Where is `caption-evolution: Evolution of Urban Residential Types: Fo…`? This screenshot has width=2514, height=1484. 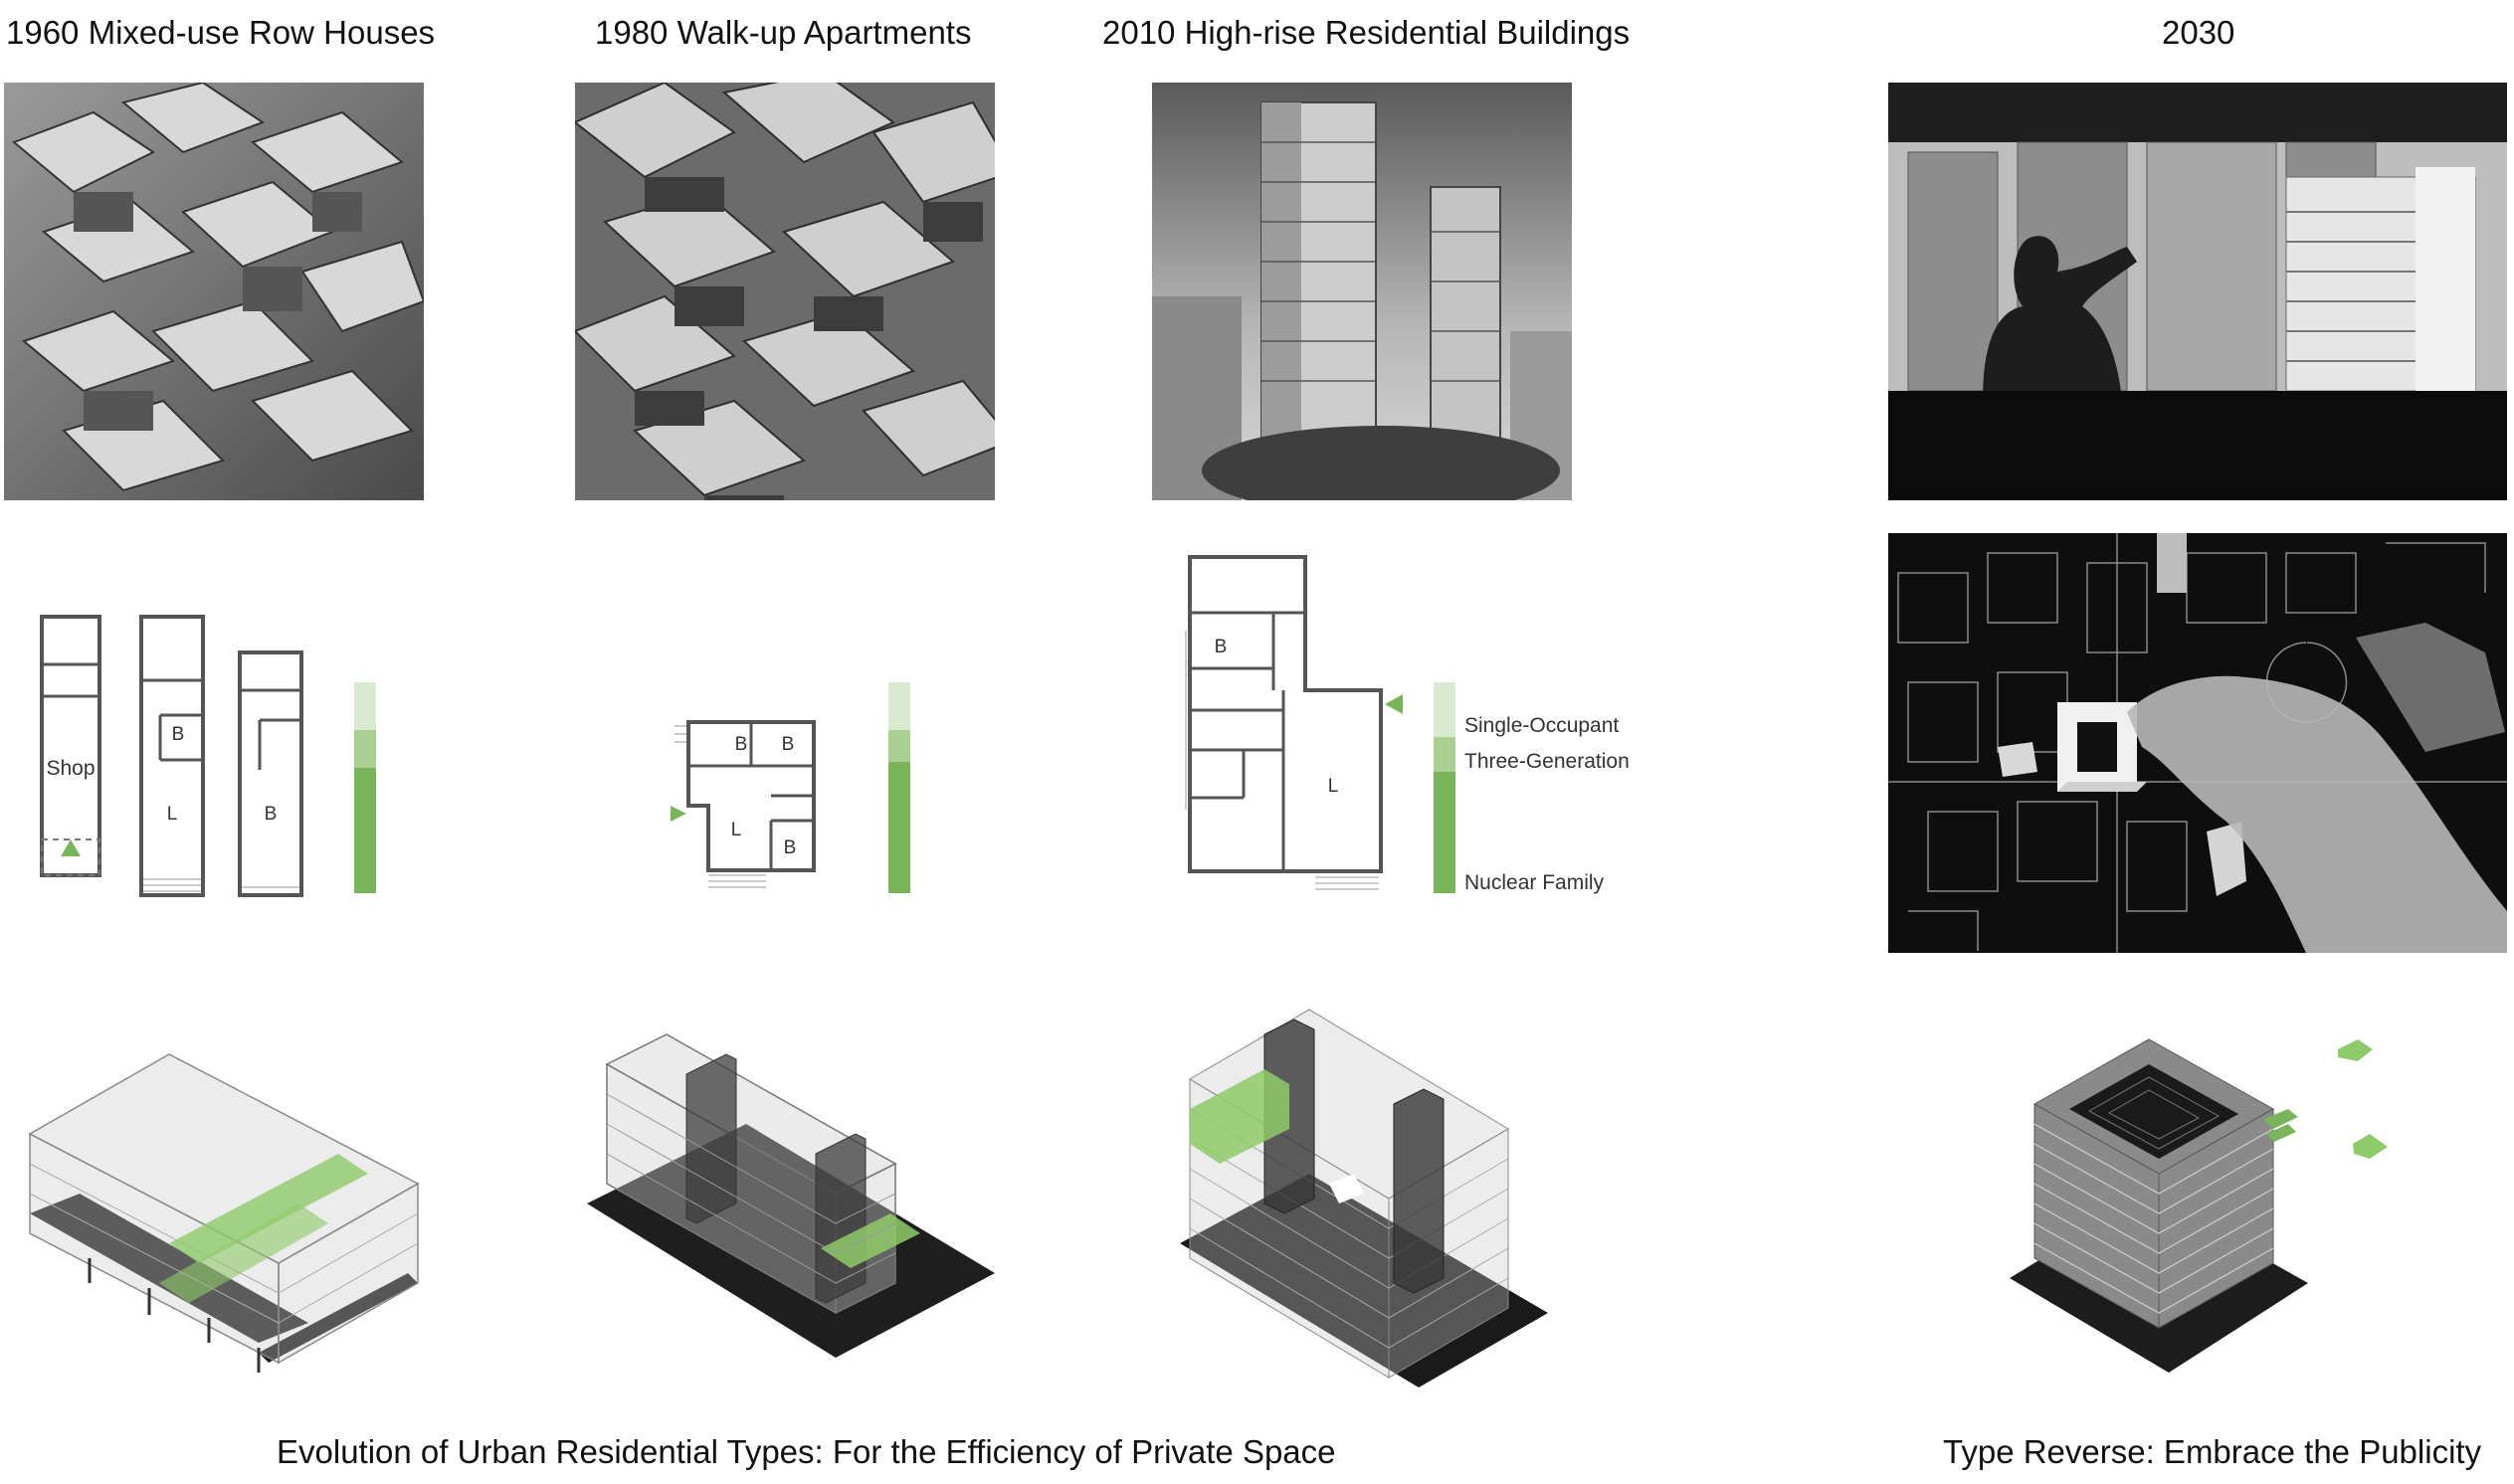 caption-evolution: Evolution of Urban Residential Types: Fo… is located at coordinates (806, 1452).